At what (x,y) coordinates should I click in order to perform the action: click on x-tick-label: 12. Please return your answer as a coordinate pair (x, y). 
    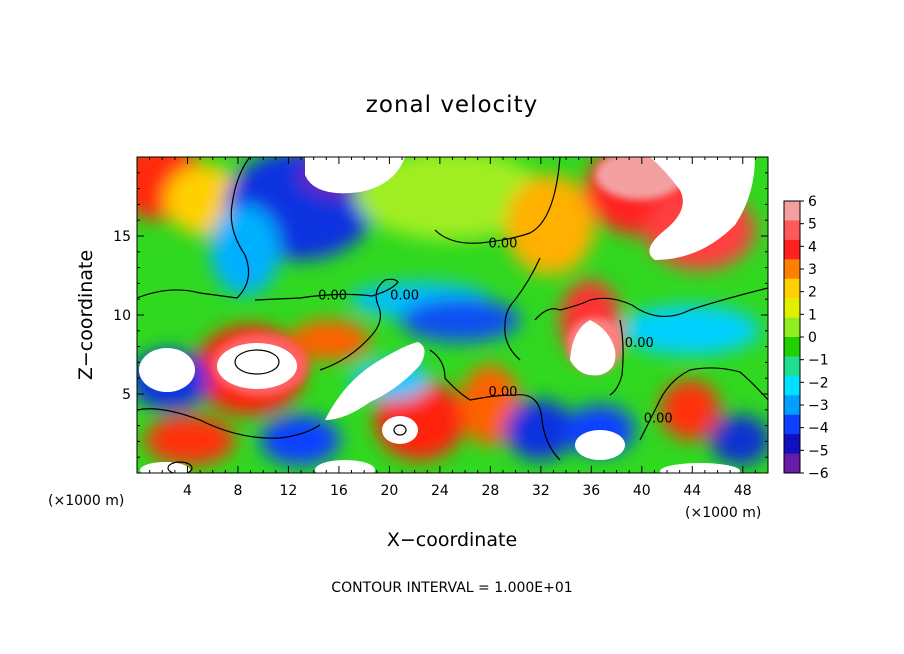
    Looking at the image, I should click on (289, 491).